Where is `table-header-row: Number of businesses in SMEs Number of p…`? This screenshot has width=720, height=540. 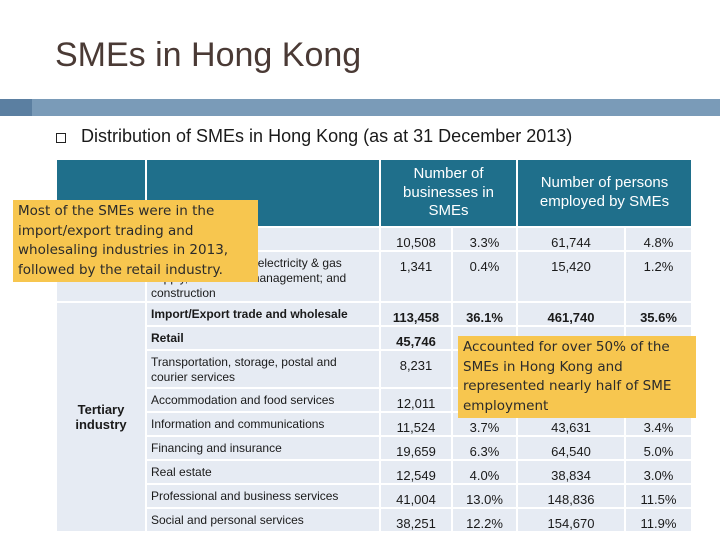 table-header-row: Number of businesses in SMEs Number of p… is located at coordinates (374, 193).